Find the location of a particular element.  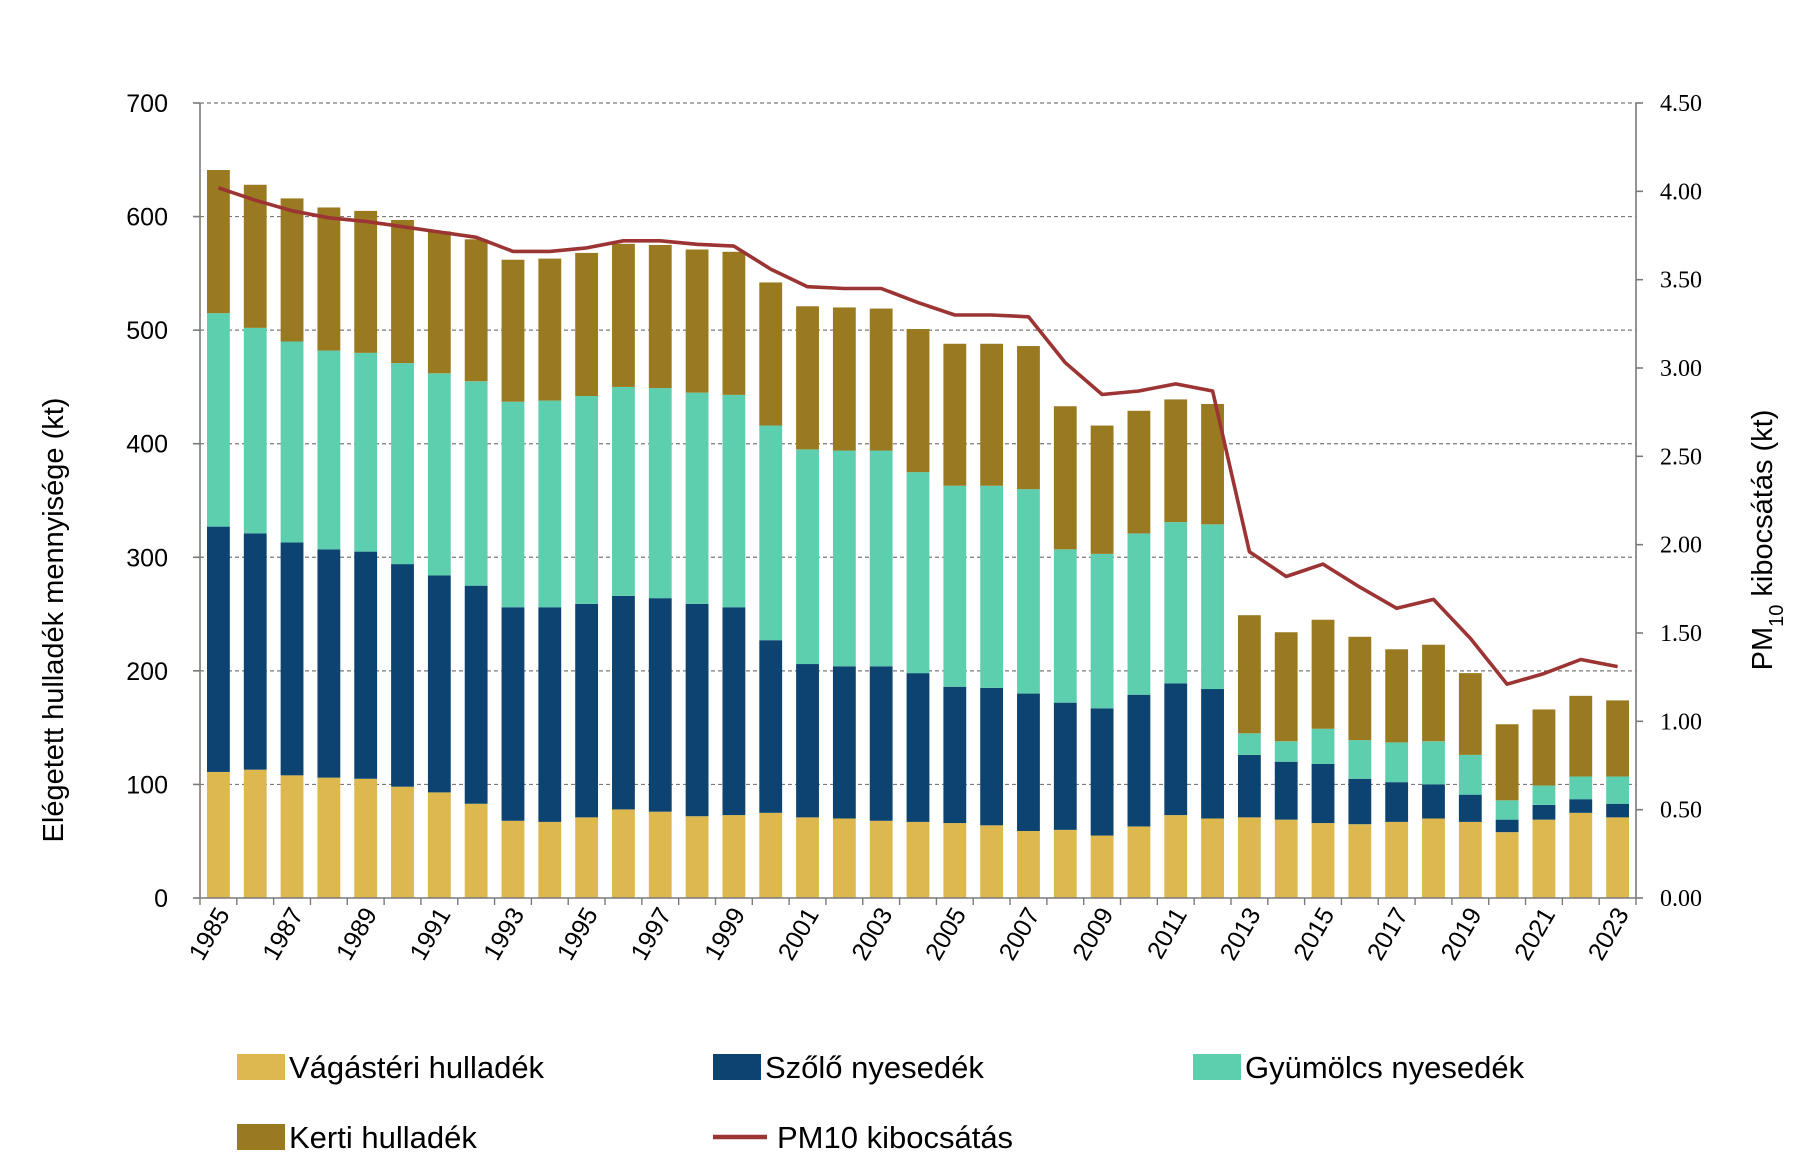

x-tick-label: 2019 is located at coordinates (1461, 934).